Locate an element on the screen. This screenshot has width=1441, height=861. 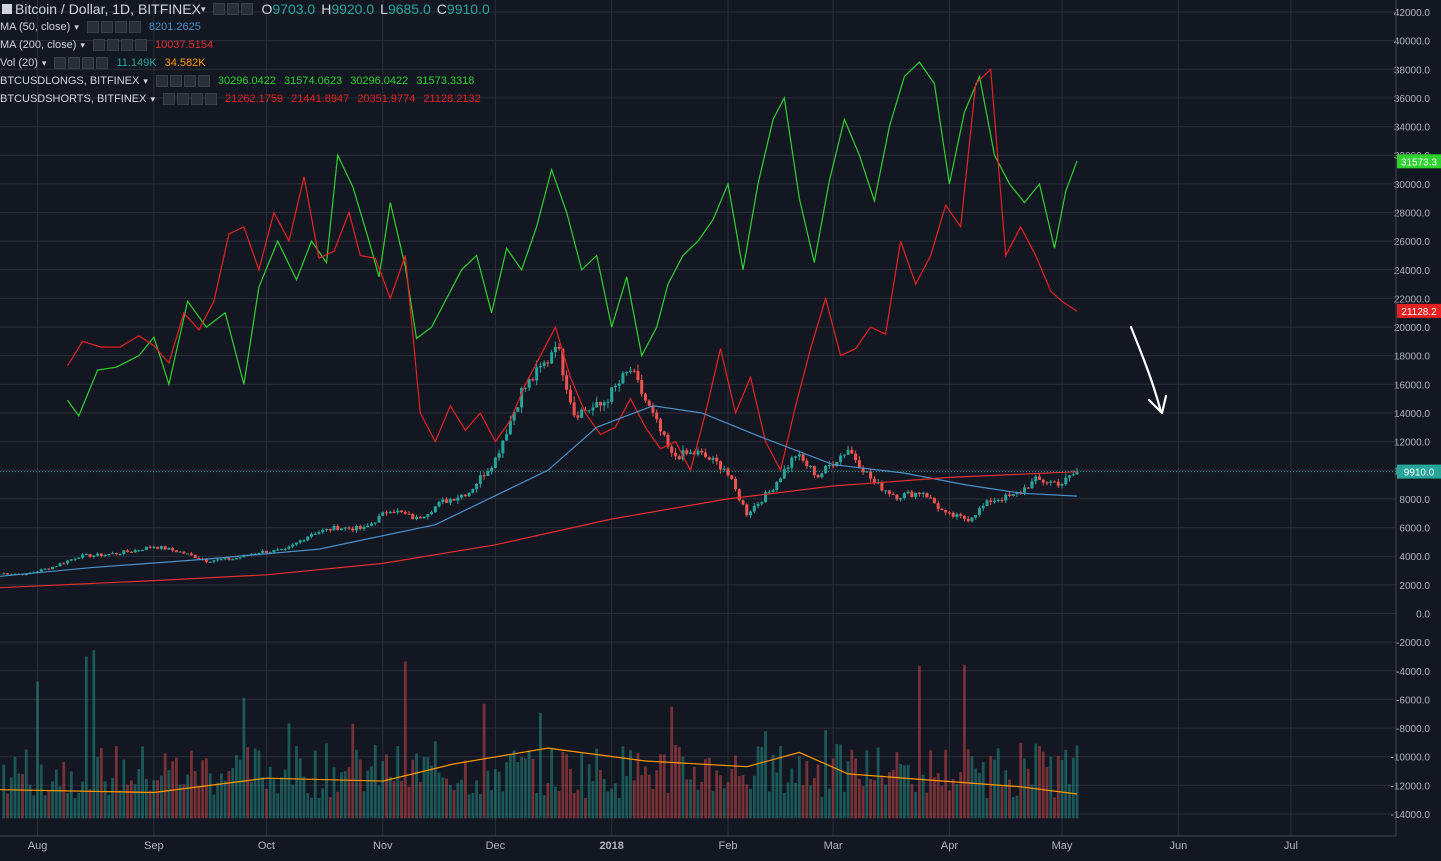
symbol-controls is located at coordinates (233, 9).